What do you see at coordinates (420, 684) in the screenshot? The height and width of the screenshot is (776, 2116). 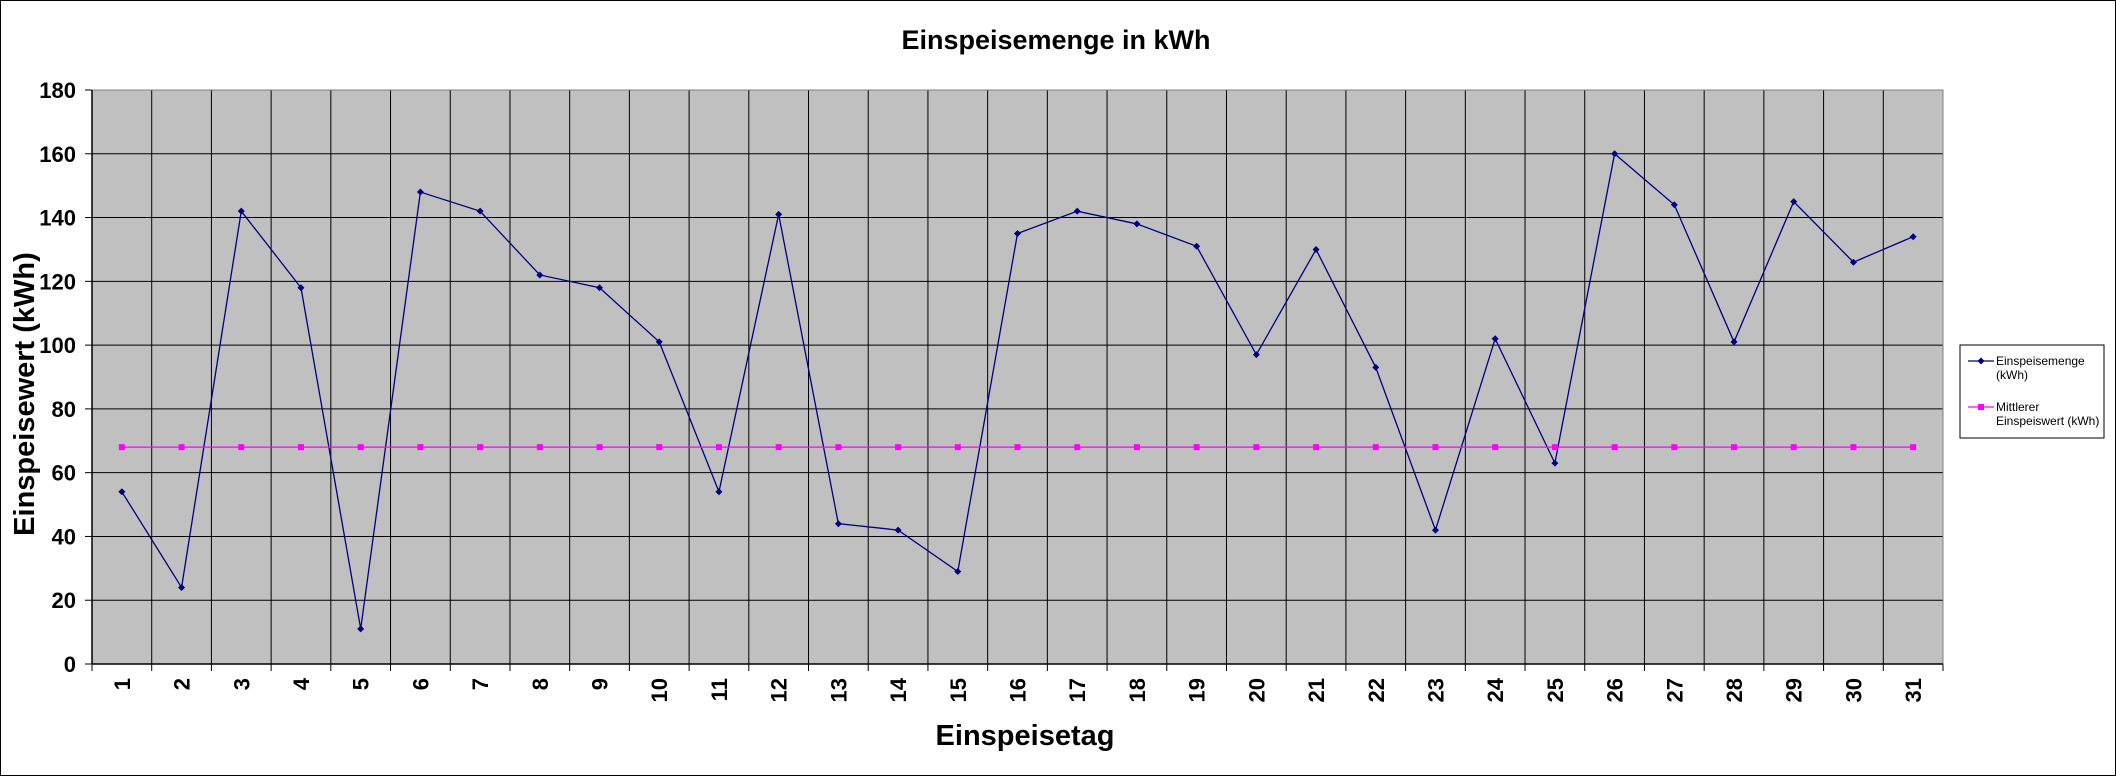 I see `x-tick-label: 6` at bounding box center [420, 684].